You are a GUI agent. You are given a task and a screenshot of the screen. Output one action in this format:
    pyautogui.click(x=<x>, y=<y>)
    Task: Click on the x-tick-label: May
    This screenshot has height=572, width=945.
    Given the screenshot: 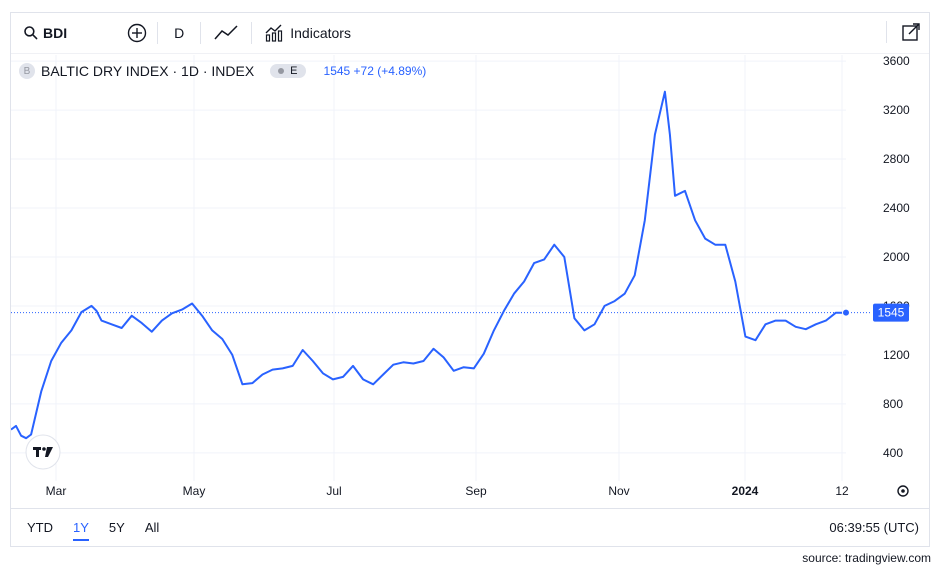 What is the action you would take?
    pyautogui.click(x=194, y=491)
    